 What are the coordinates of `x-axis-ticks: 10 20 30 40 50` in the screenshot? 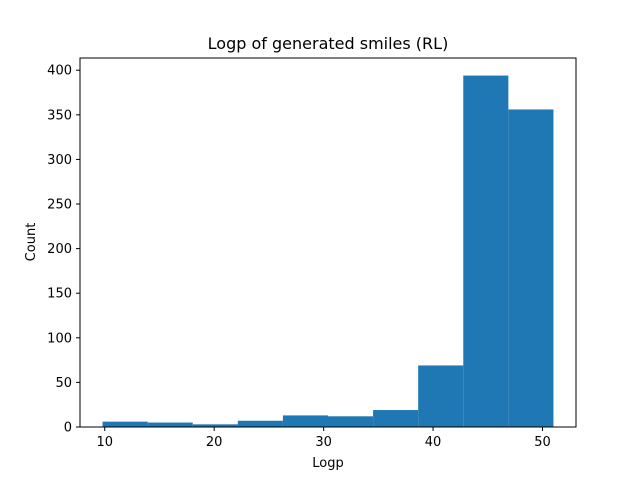 It's located at (323, 438).